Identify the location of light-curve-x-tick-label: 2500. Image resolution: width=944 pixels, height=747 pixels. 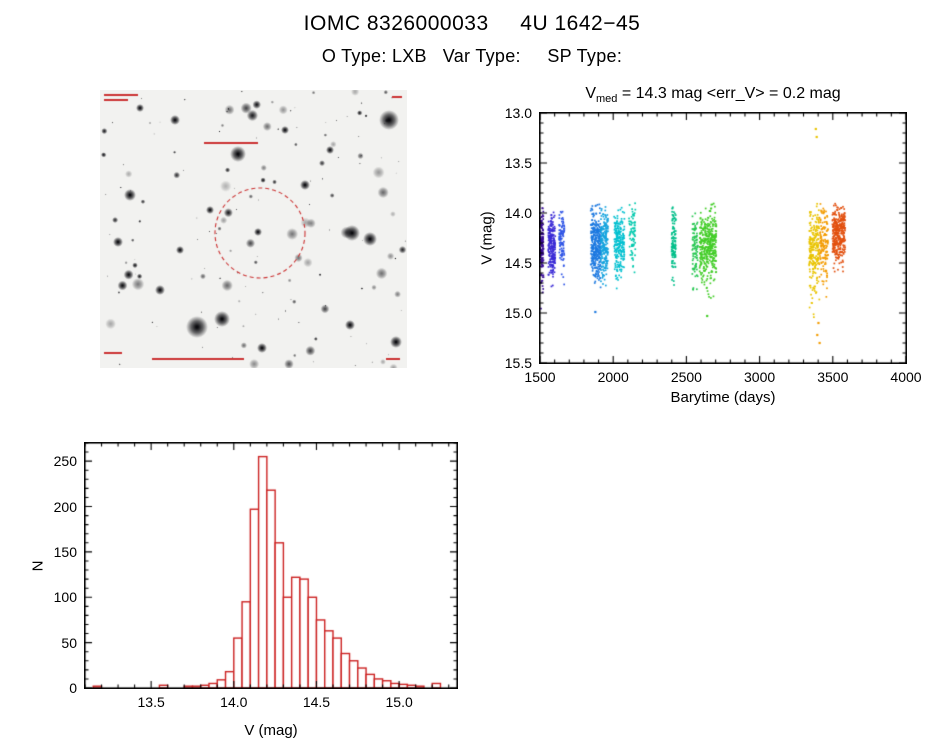
(686, 377).